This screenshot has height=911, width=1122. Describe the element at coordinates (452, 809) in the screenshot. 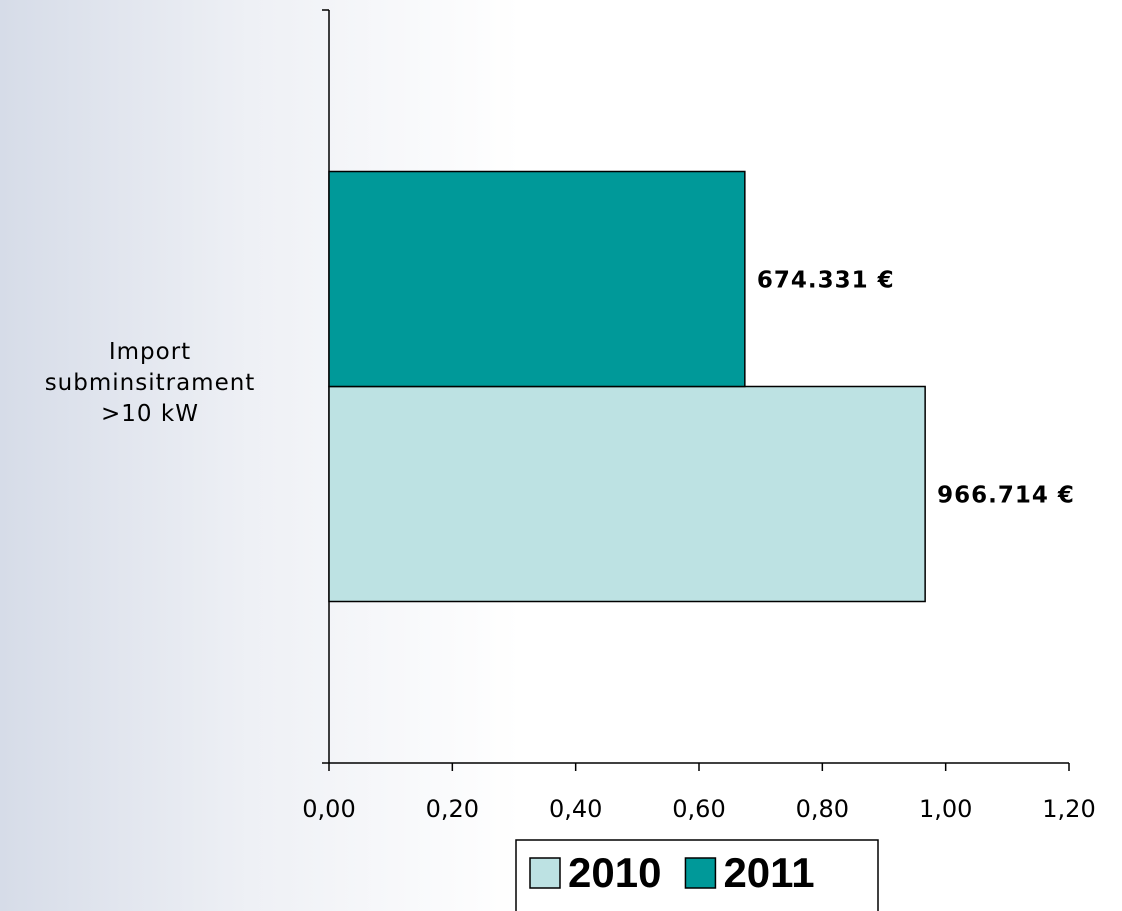

I see `x-tick-label: 0,20` at that location.